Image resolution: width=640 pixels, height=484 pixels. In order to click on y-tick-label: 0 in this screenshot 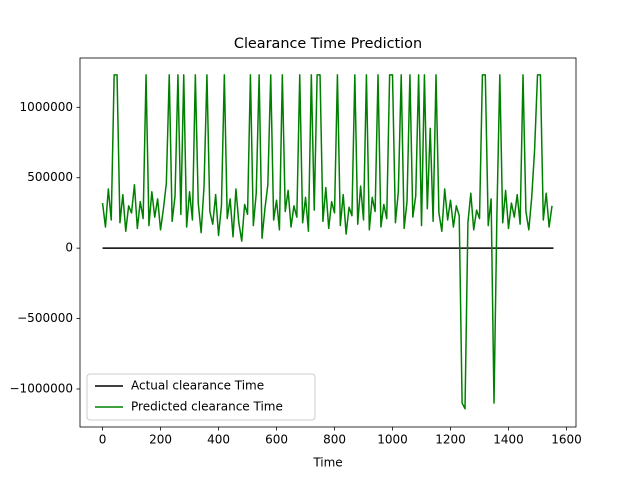, I will do `click(69, 248)`.